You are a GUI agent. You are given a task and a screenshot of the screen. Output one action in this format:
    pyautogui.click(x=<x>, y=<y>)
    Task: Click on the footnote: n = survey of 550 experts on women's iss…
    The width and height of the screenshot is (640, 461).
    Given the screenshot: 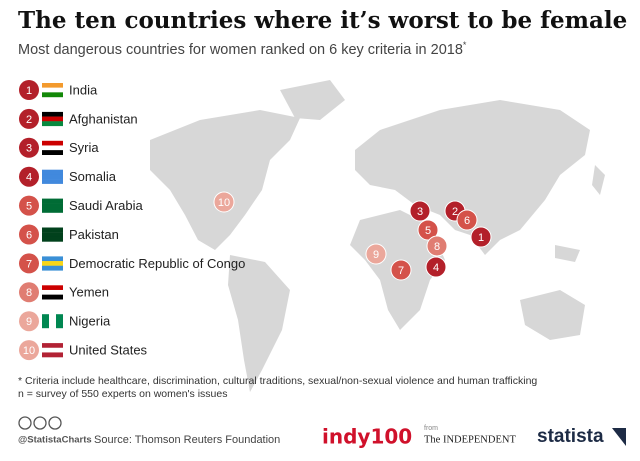 What is the action you would take?
    pyautogui.click(x=123, y=394)
    